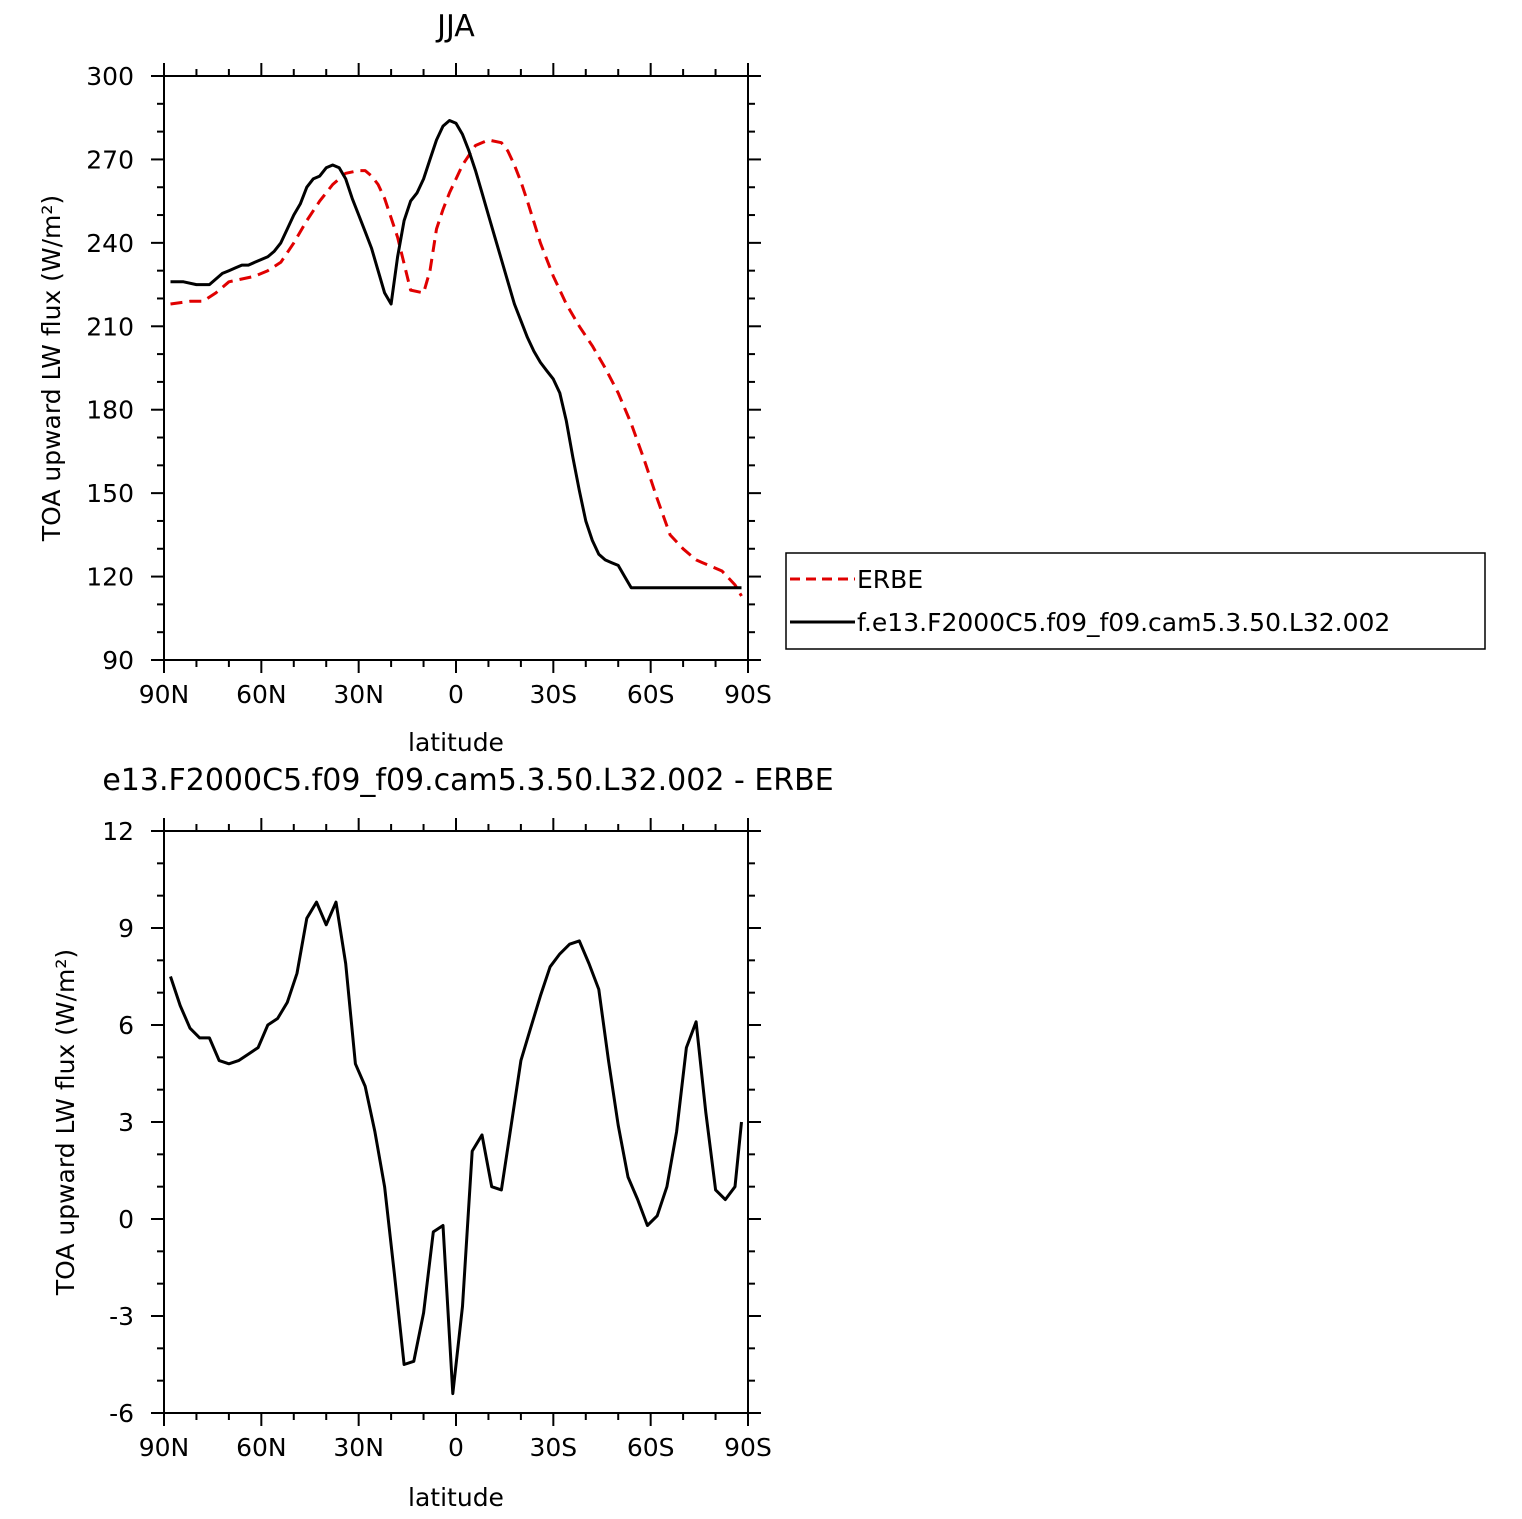  Describe the element at coordinates (110, 410) in the screenshot. I see `top-y-tick-label: 180` at that location.